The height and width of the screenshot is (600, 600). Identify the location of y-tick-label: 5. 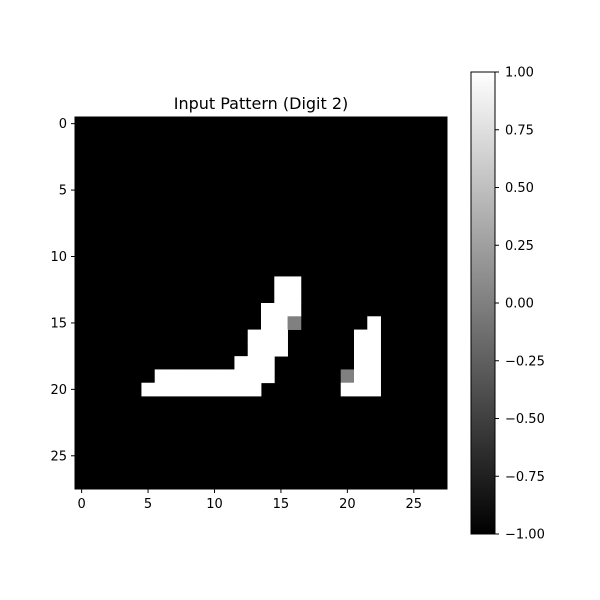
(63, 191).